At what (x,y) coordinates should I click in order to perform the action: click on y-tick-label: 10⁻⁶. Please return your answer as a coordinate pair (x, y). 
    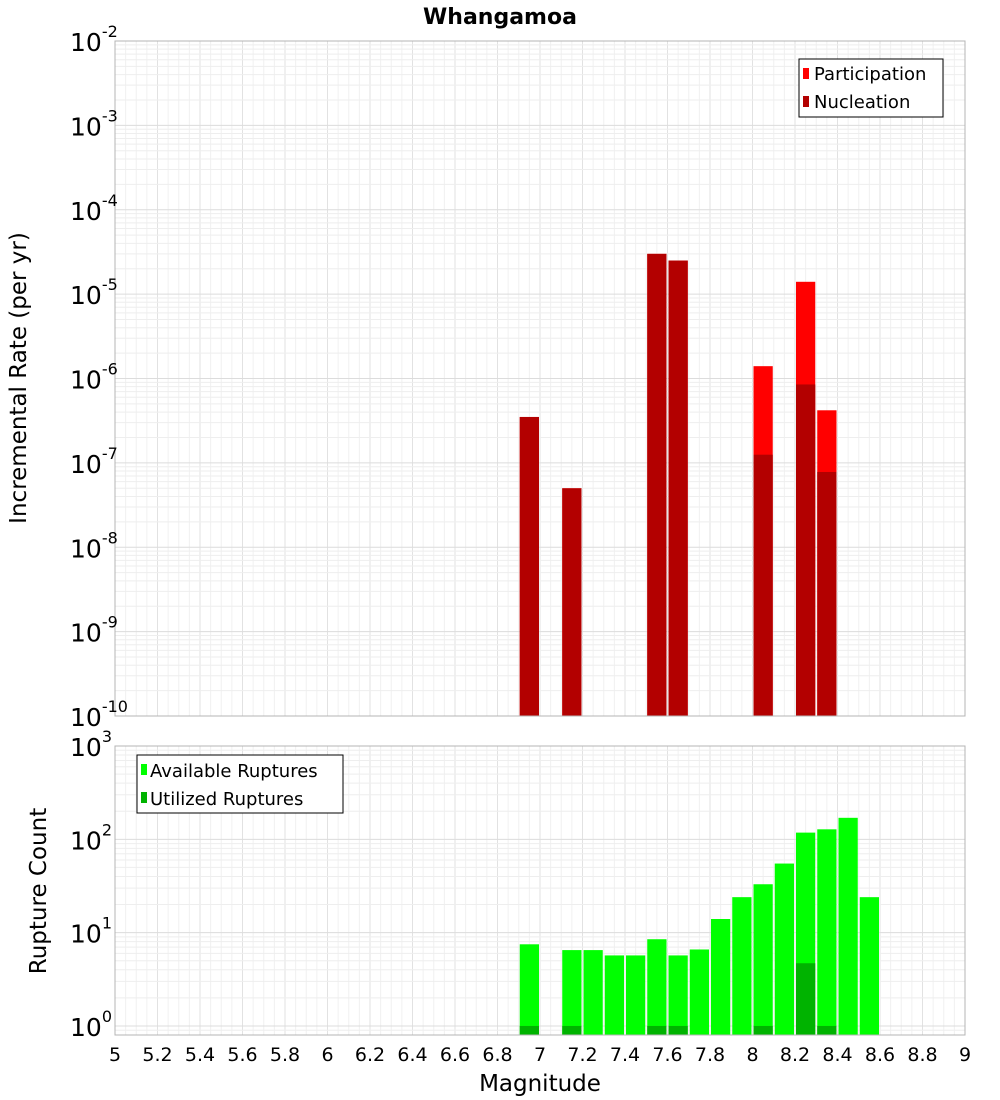
    Looking at the image, I should click on (94, 377).